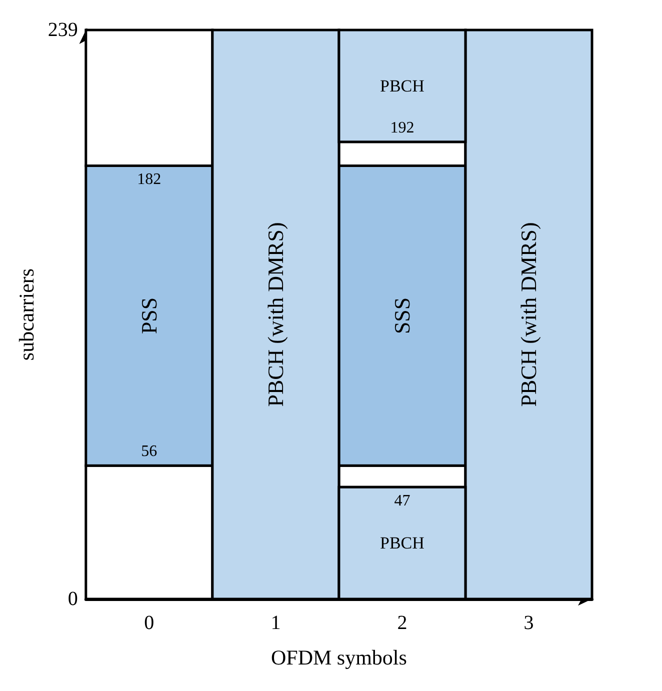 Image resolution: width=662 pixels, height=691 pixels. I want to click on y-axis-title: subcarriers, so click(26, 314).